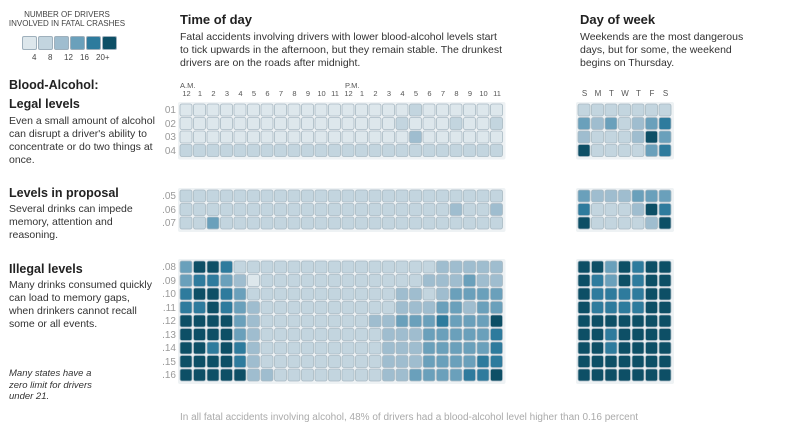  I want to click on legend-label: 20+, so click(103, 57).